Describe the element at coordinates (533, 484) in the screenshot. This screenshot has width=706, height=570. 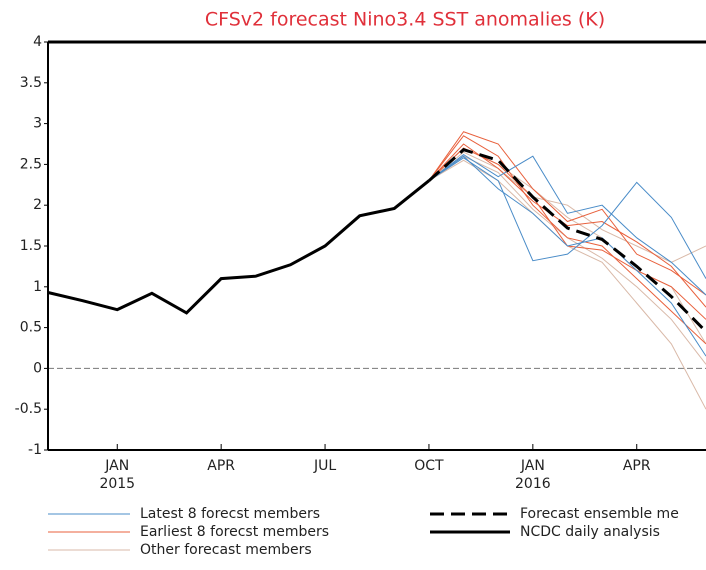
I see `x-year-label: 2016` at that location.